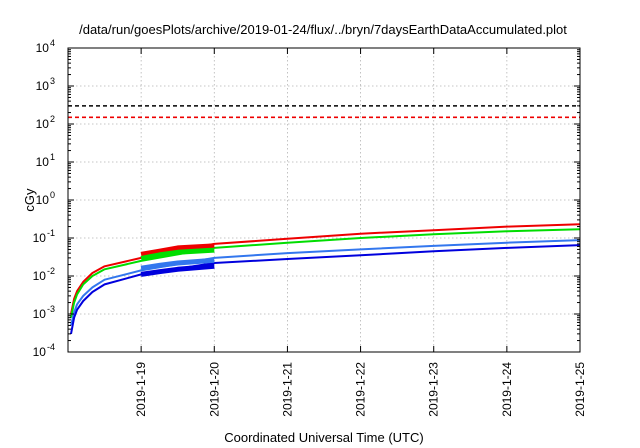  Describe the element at coordinates (45, 46) in the screenshot. I see `y-tick-label: 10⁴` at that location.